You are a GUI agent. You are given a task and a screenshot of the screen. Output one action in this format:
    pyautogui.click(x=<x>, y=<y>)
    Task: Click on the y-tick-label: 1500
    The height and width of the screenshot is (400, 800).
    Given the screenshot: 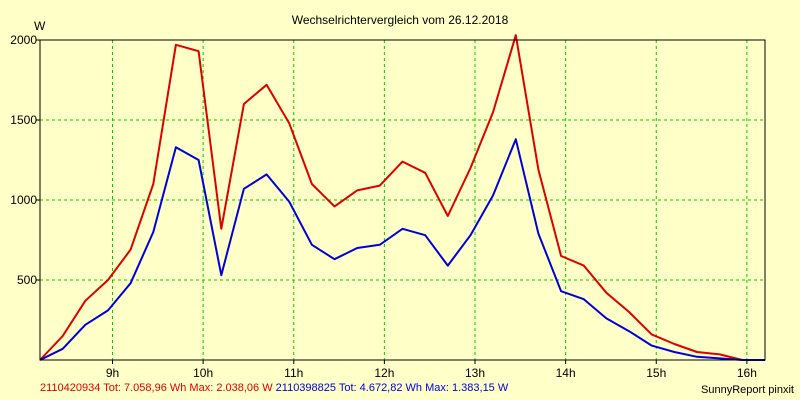 What is the action you would take?
    pyautogui.click(x=23, y=120)
    